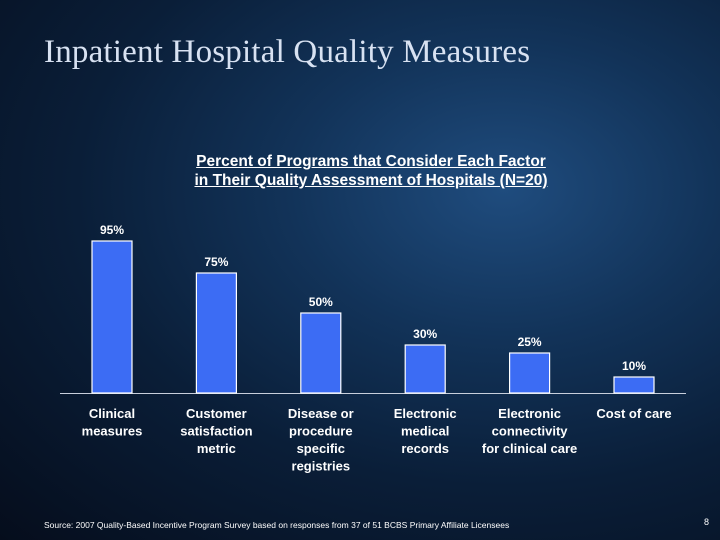  I want to click on category-label-4-line-3: records, so click(425, 448).